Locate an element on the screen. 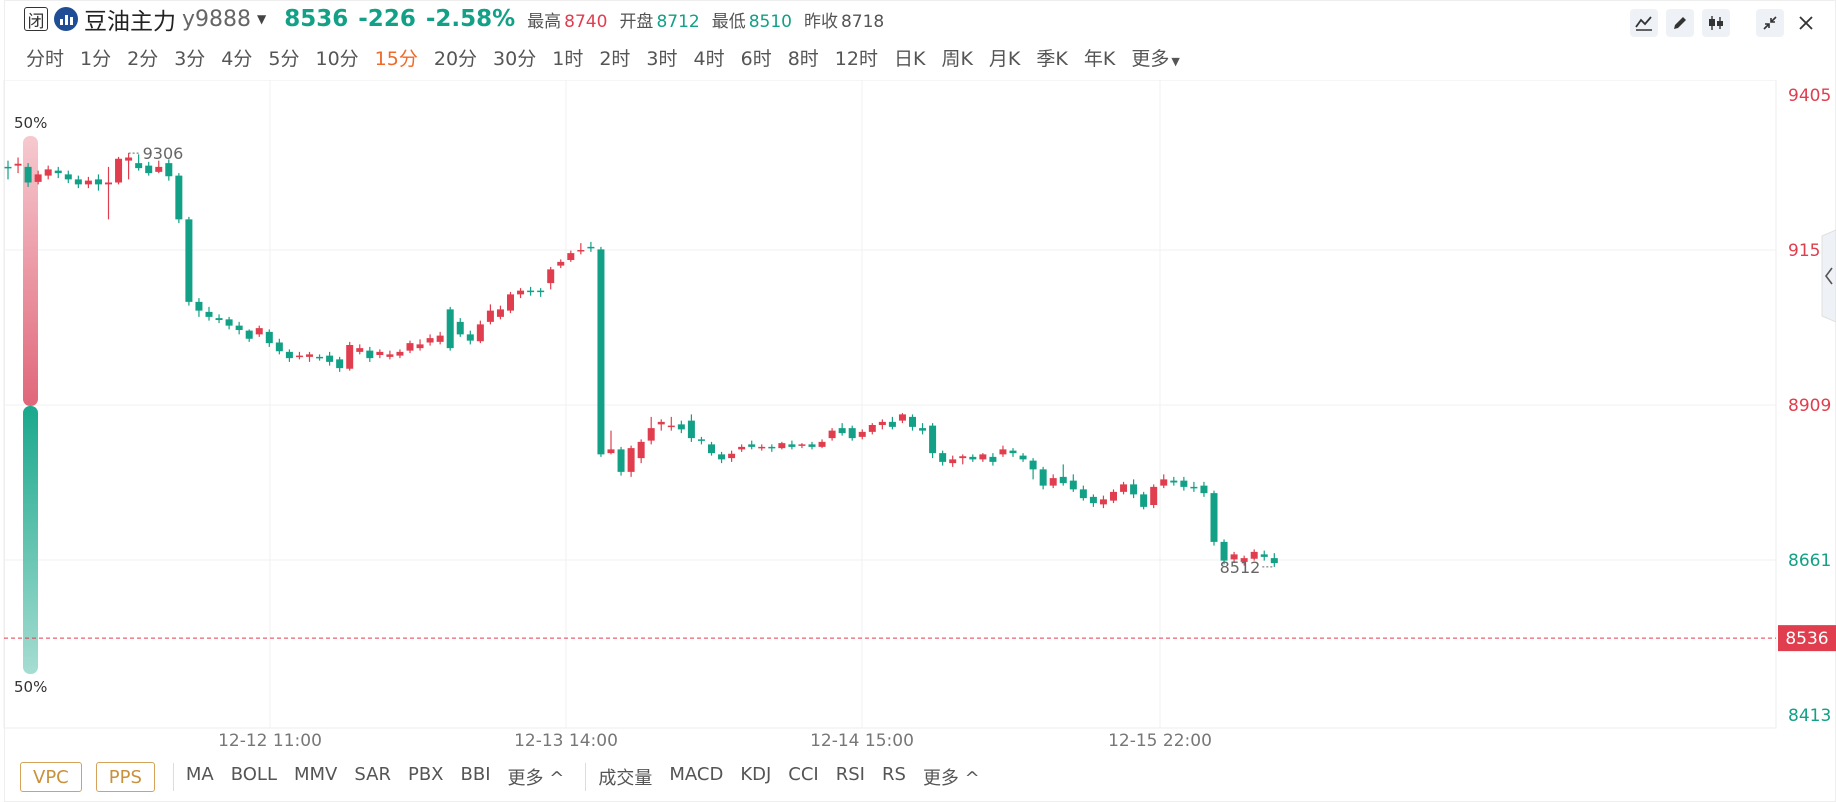  period-tab: 1时 is located at coordinates (568, 59).